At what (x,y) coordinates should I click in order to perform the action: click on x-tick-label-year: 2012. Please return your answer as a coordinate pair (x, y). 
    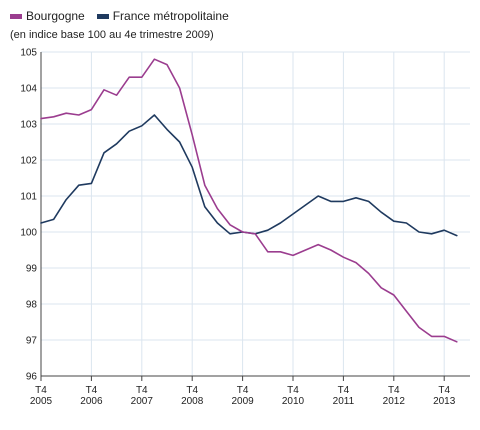
    Looking at the image, I should click on (394, 401).